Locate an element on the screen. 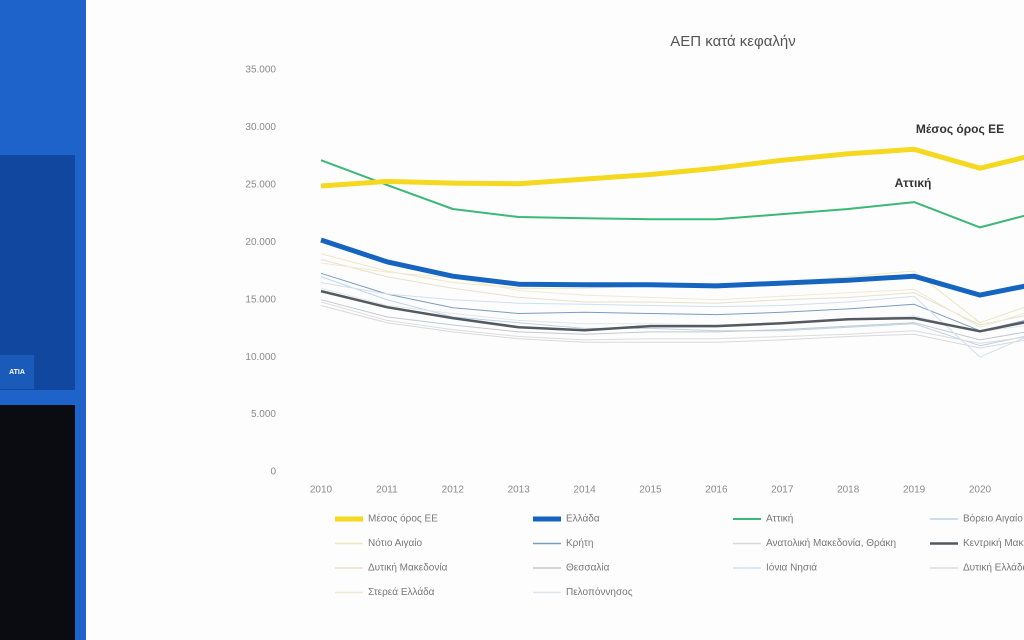  legend-label: Μέσος όρος ΕΕ is located at coordinates (403, 519).